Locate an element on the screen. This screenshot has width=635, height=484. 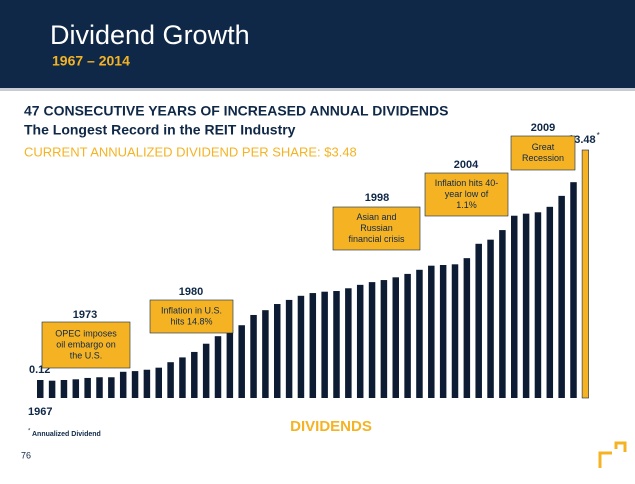
annotation-text: hits 14.8% is located at coordinates (191, 321).